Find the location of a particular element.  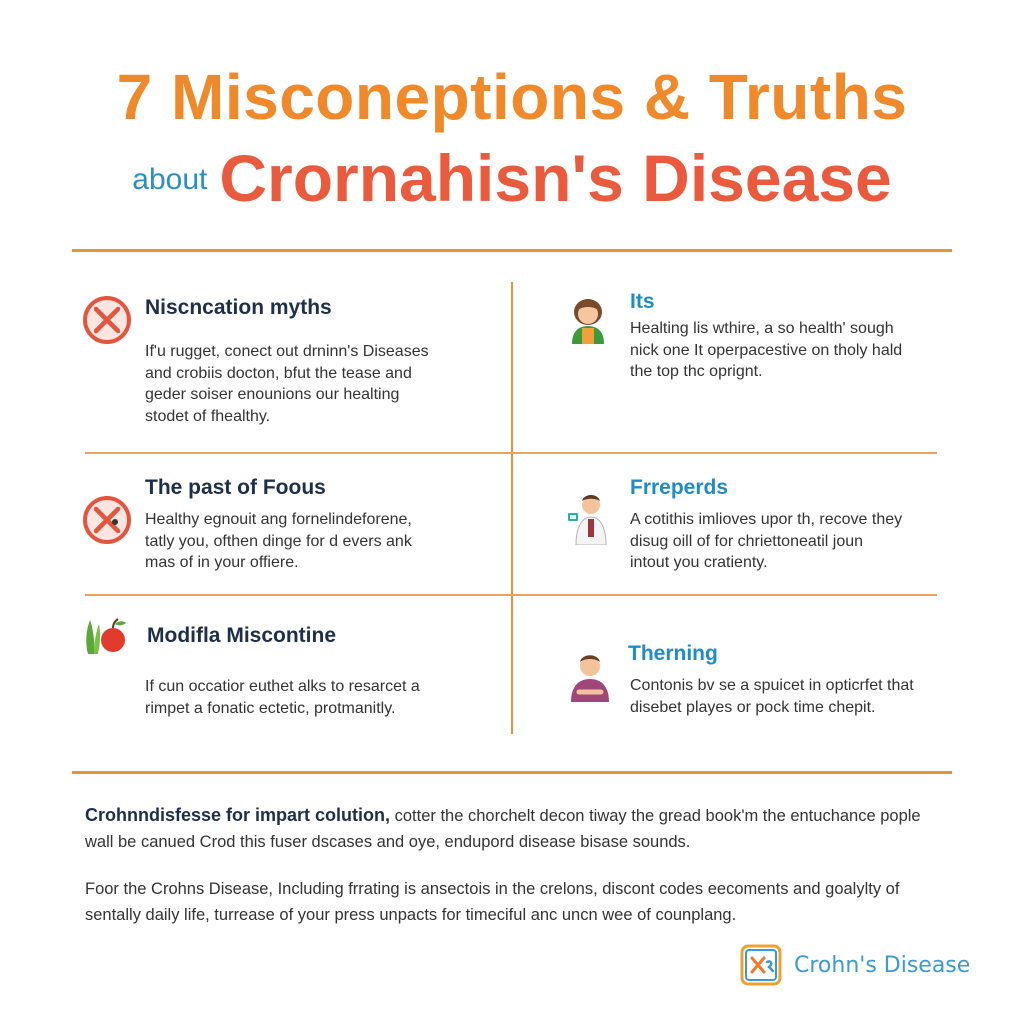

myth-title-1: Niscncation myths is located at coordinates (238, 307).